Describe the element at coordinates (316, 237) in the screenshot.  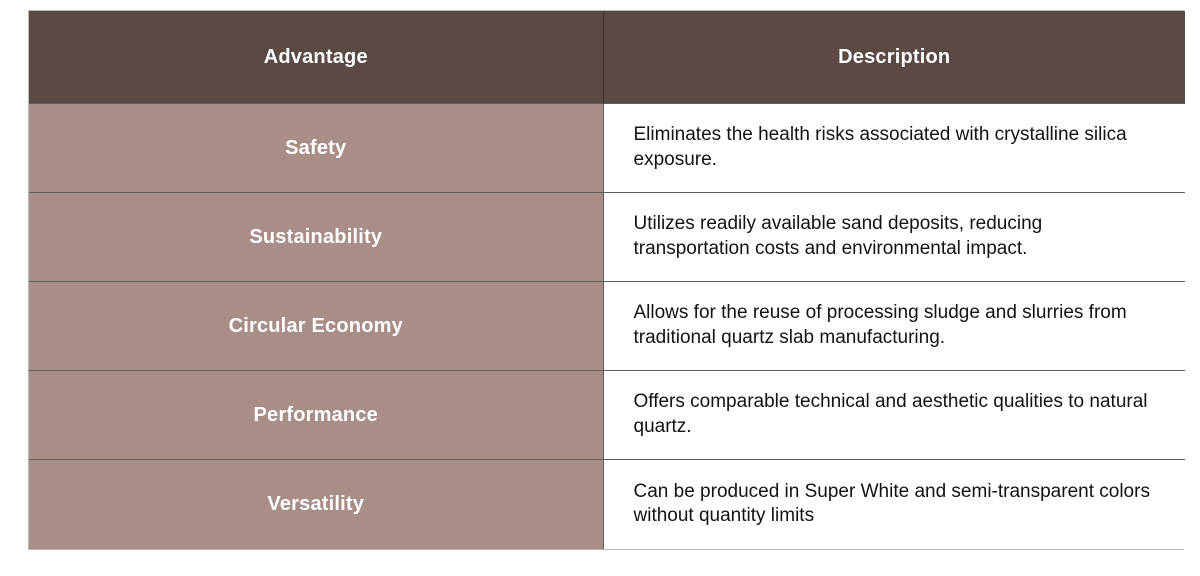
I see `advantage-cell: Sustainability` at that location.